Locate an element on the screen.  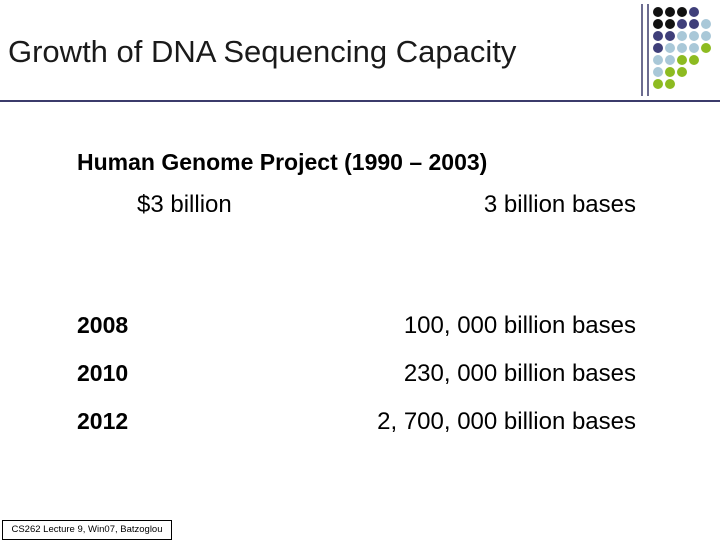
bases: 2, 700, 000 billion bases is located at coordinates (506, 421).